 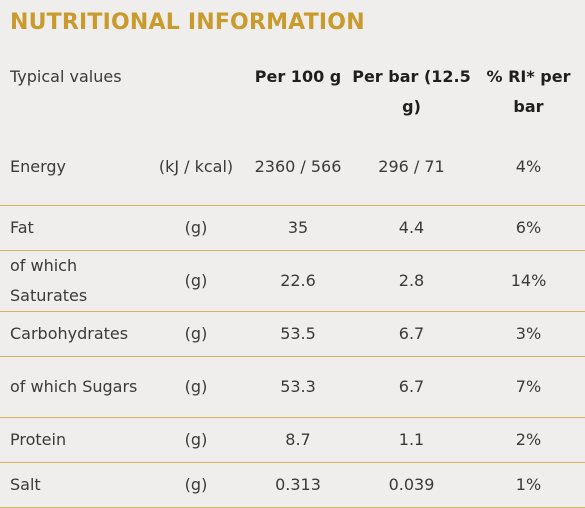 I want to click on row-label: Protein, so click(x=38, y=439).